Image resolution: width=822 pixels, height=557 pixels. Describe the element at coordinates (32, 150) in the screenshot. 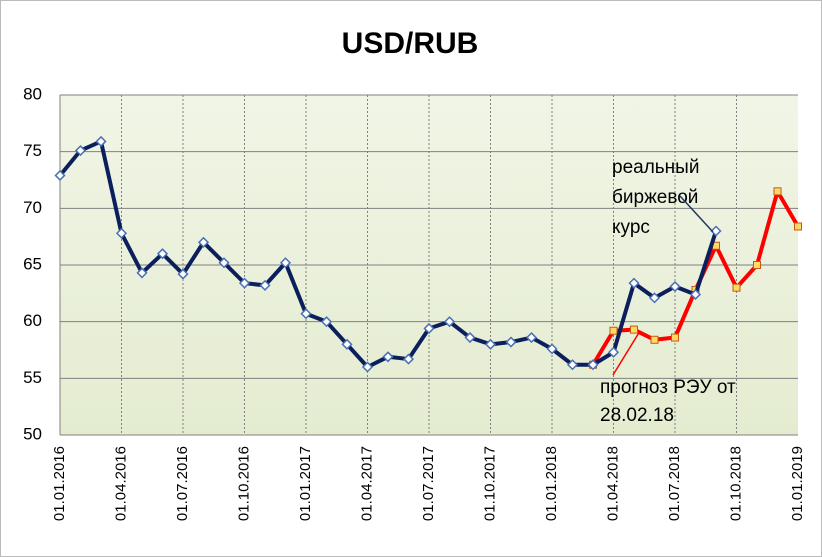

I see `y-tick-label: 75` at that location.